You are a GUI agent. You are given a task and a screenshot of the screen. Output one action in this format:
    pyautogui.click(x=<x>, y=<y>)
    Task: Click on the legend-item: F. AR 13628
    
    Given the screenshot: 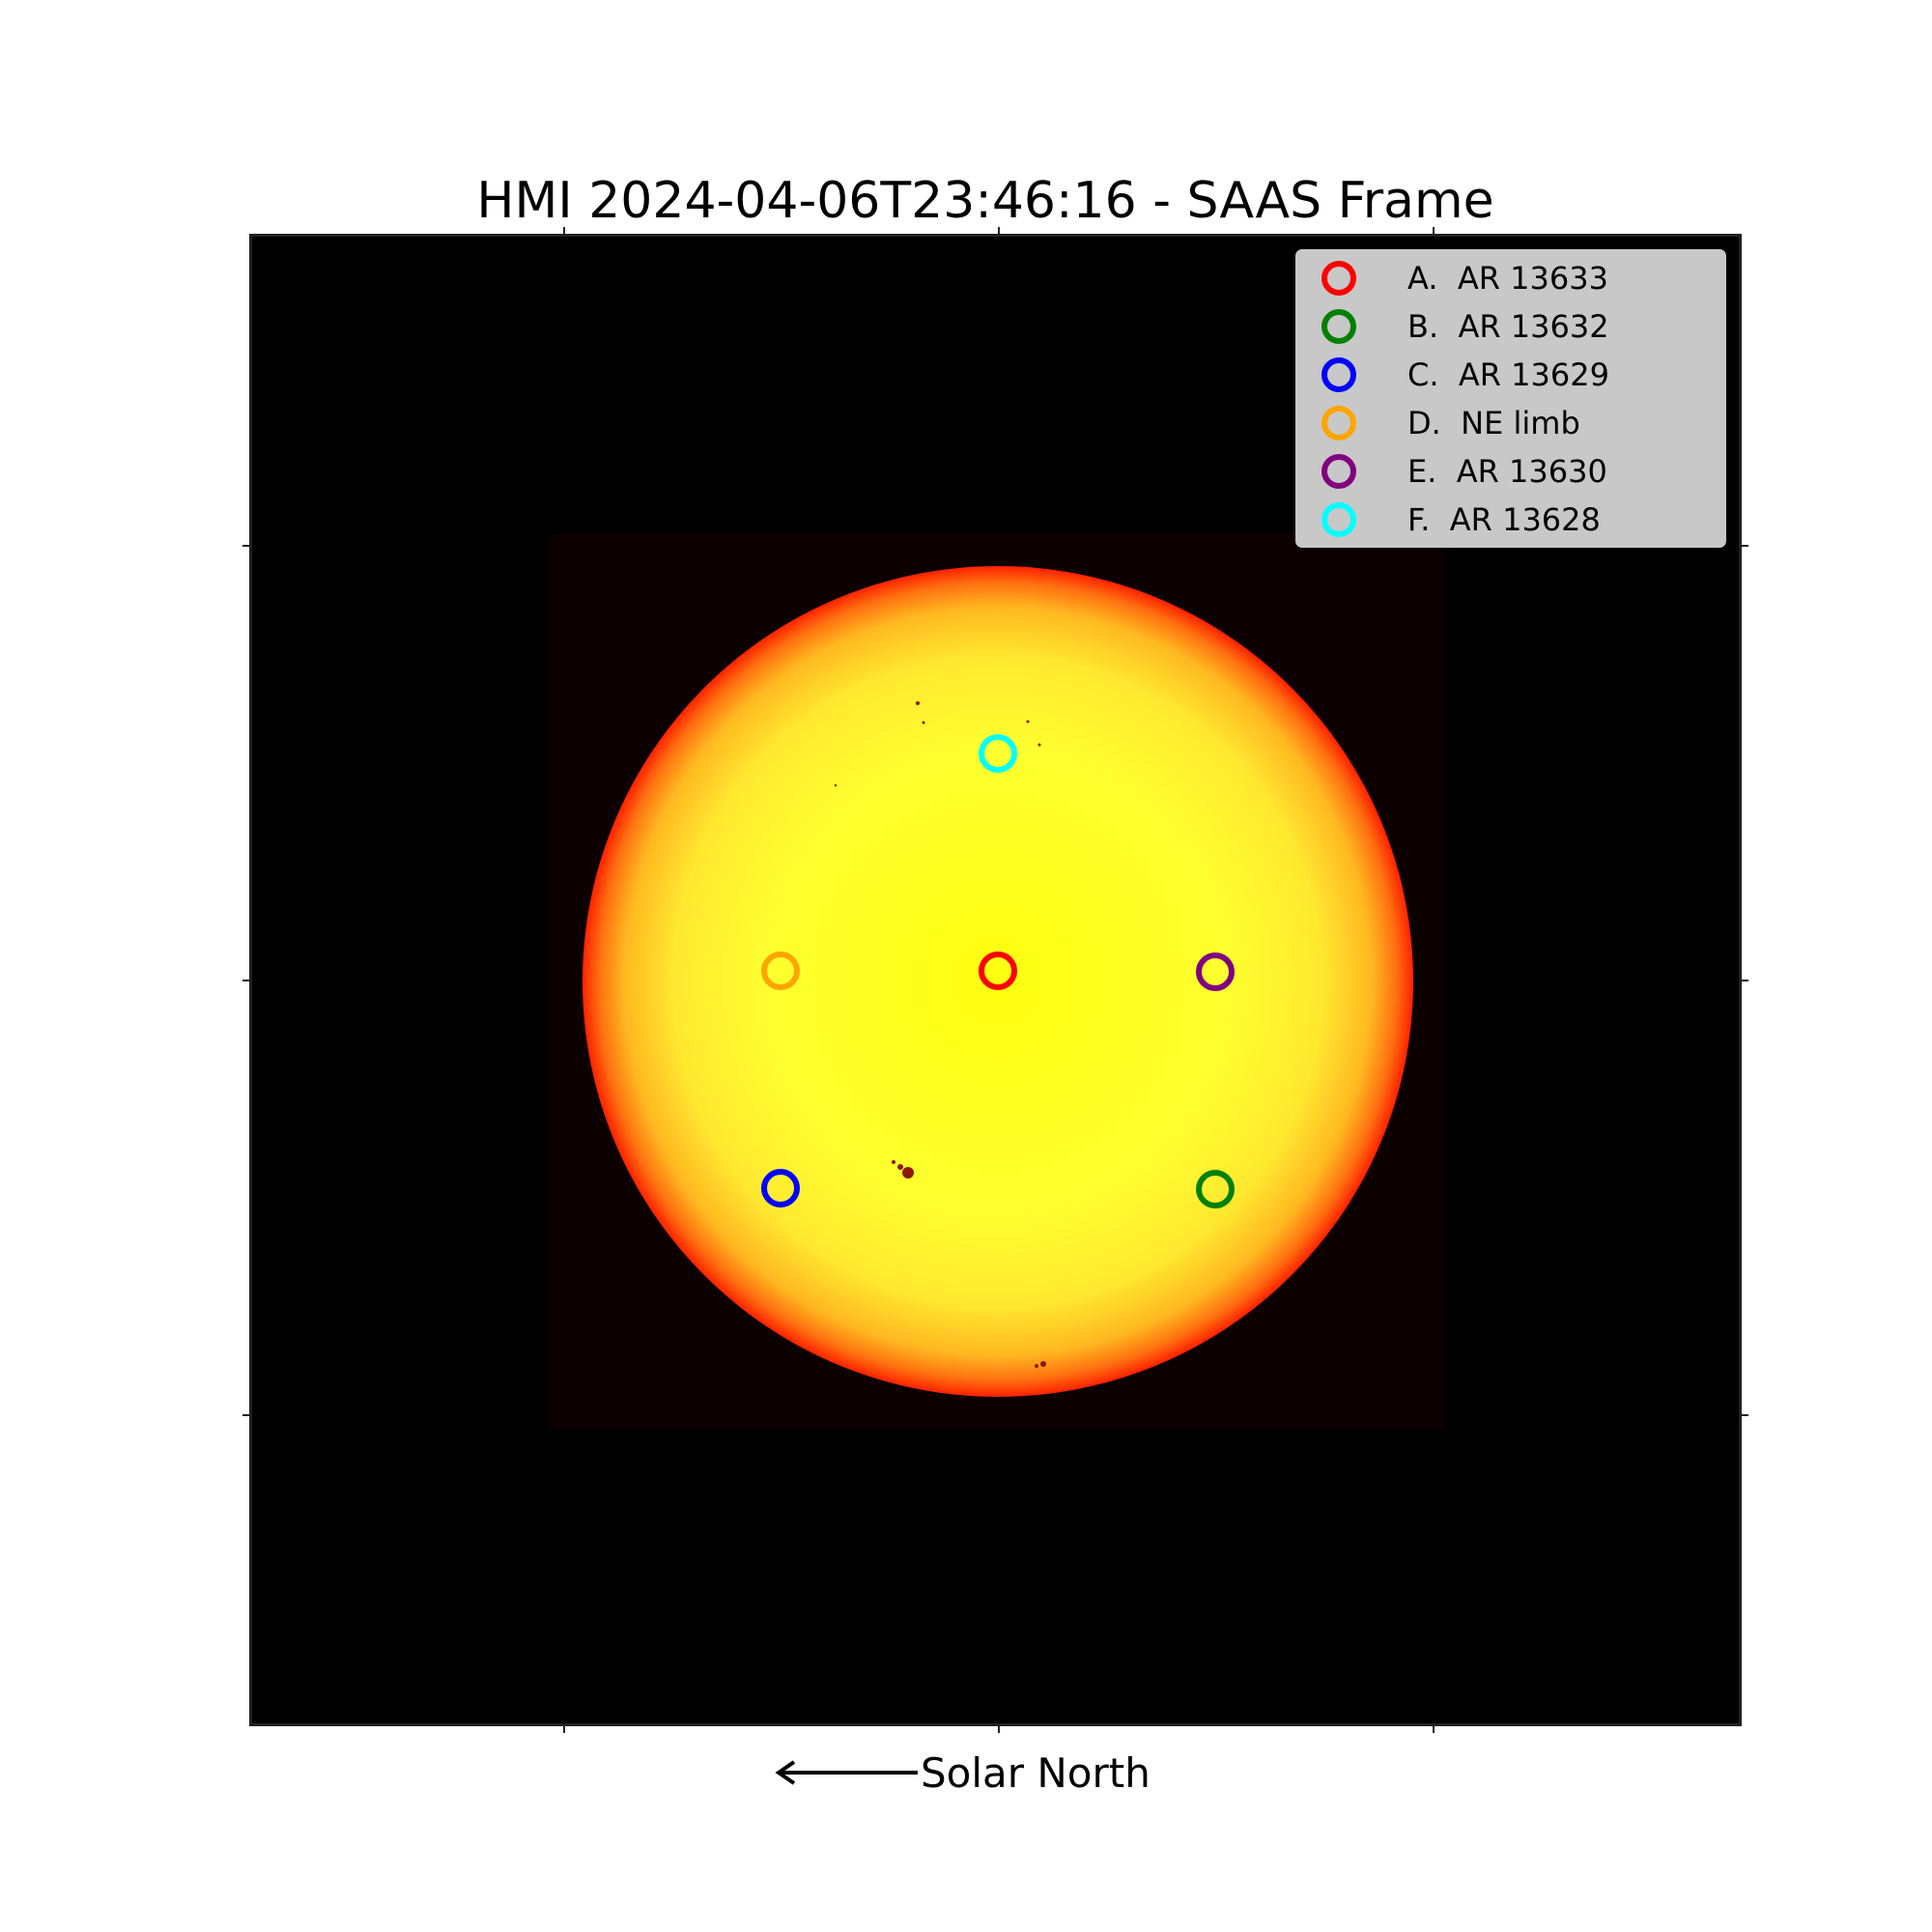 What is the action you would take?
    pyautogui.click(x=1510, y=520)
    